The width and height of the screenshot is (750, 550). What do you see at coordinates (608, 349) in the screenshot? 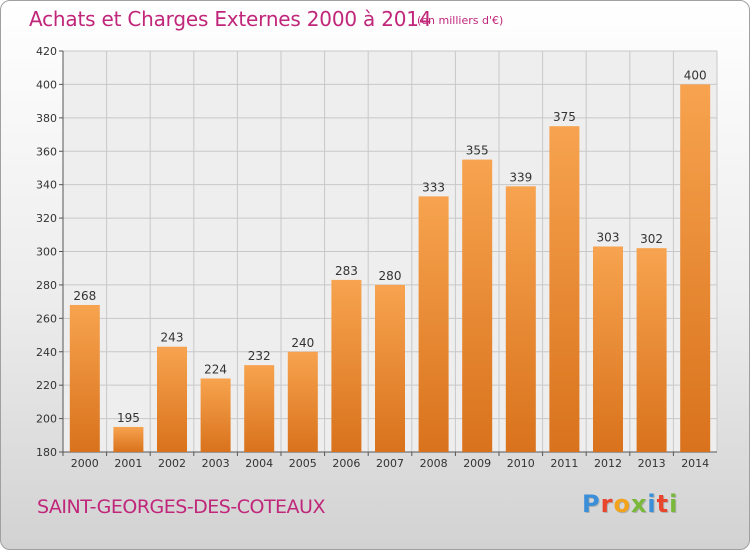
I see `bar-2012` at bounding box center [608, 349].